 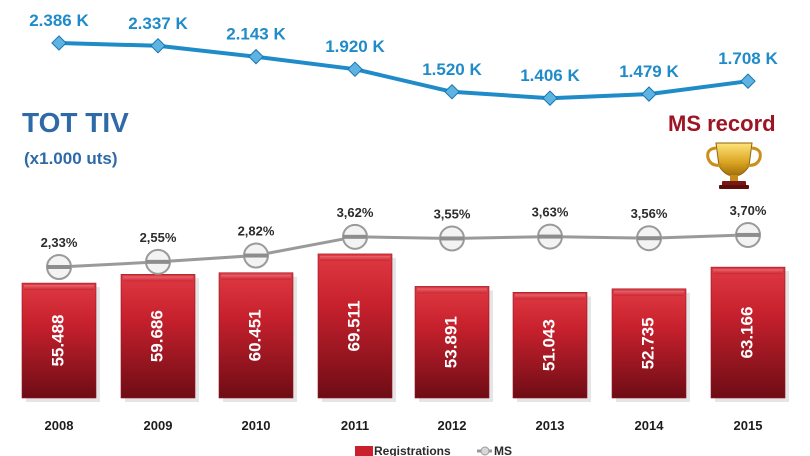 What do you see at coordinates (59, 288) in the screenshot?
I see `bar-top-highlight-2008` at bounding box center [59, 288].